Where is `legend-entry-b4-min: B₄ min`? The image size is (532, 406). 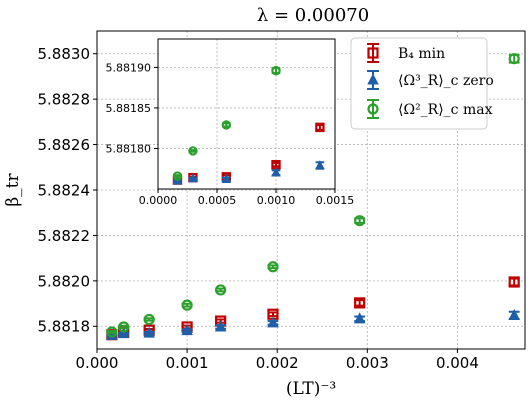 legend-entry-b4-min: B₄ min is located at coordinates (406, 53).